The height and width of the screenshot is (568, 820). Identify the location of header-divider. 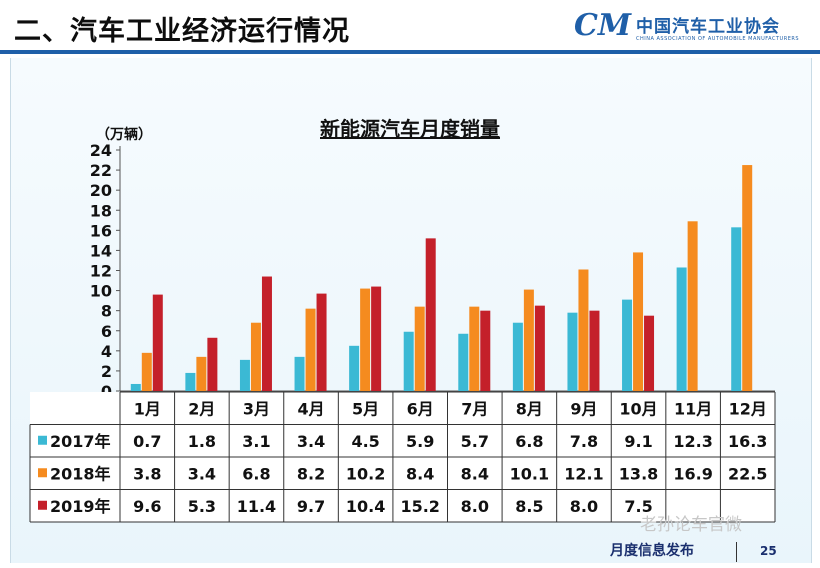
(410, 52).